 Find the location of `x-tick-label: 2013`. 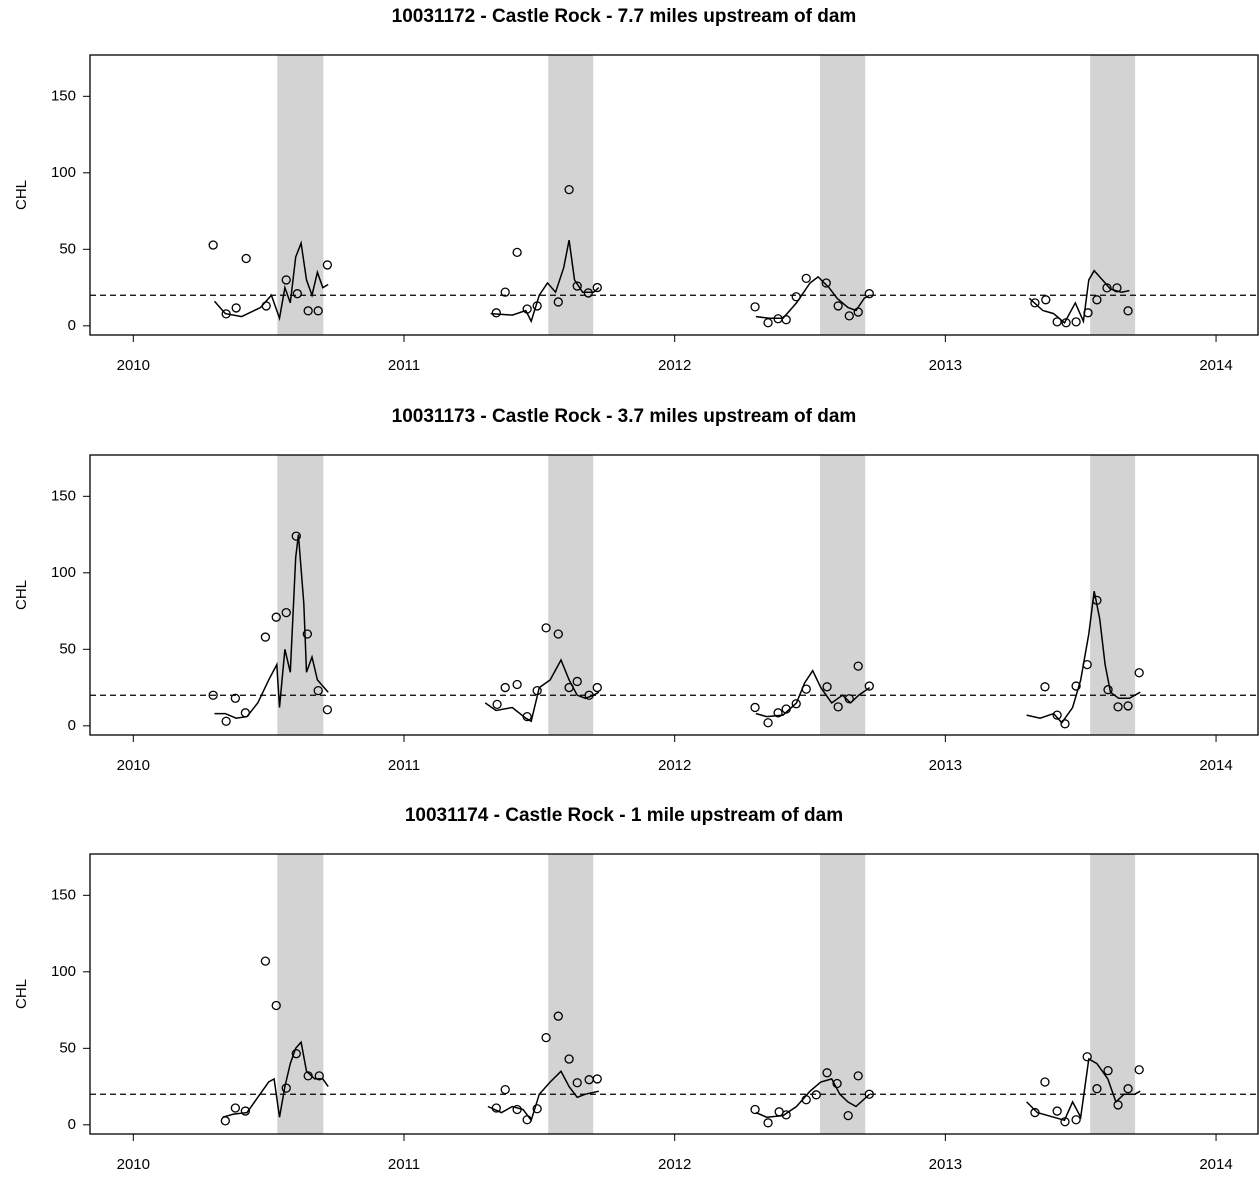

x-tick-label: 2013 is located at coordinates (945, 1164).